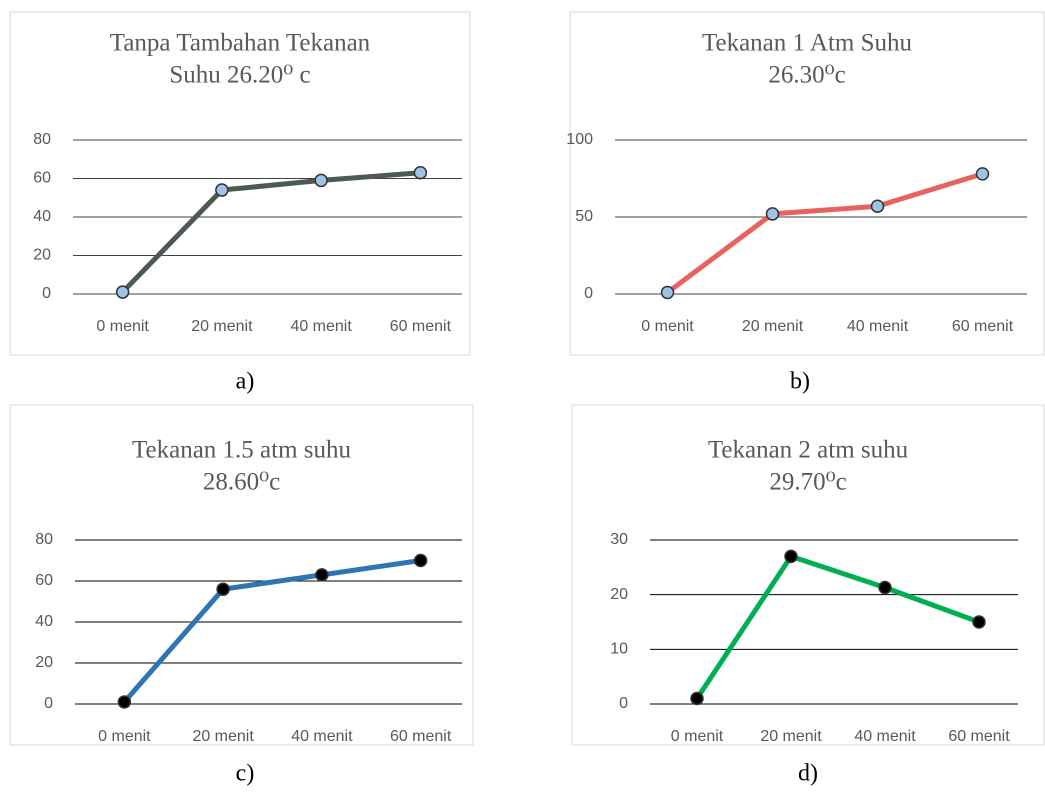  I want to click on y-tick-label: 100, so click(579, 139).